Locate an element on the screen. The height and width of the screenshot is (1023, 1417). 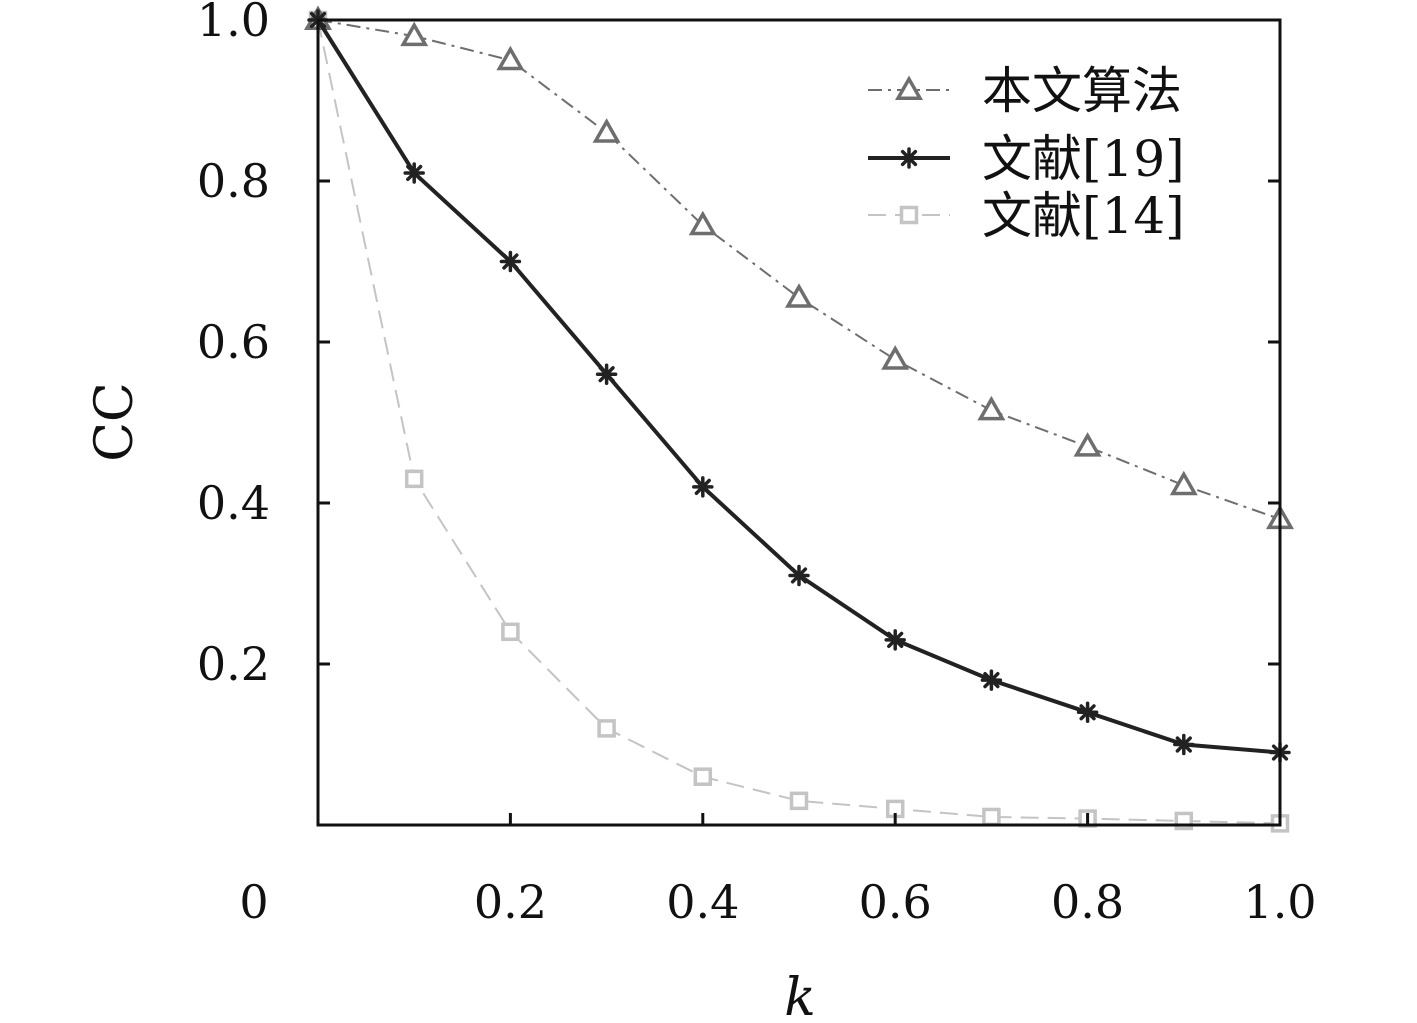
x-tick-label: 0.2 is located at coordinates (510, 902).